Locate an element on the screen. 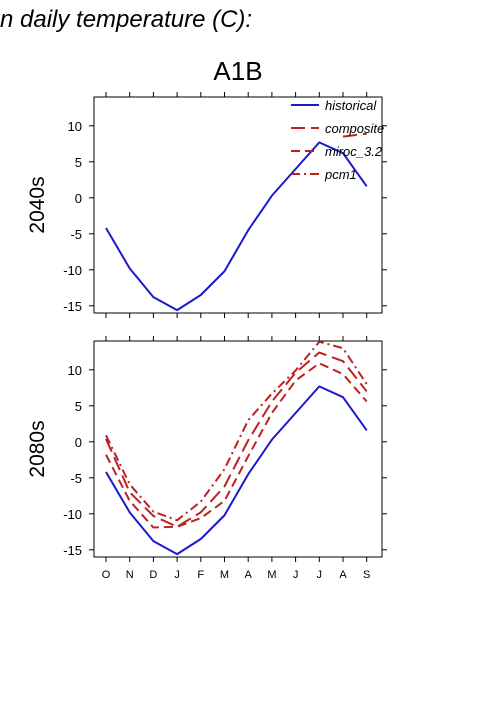  legend-label-pcm1: pcm1 is located at coordinates (340, 174).